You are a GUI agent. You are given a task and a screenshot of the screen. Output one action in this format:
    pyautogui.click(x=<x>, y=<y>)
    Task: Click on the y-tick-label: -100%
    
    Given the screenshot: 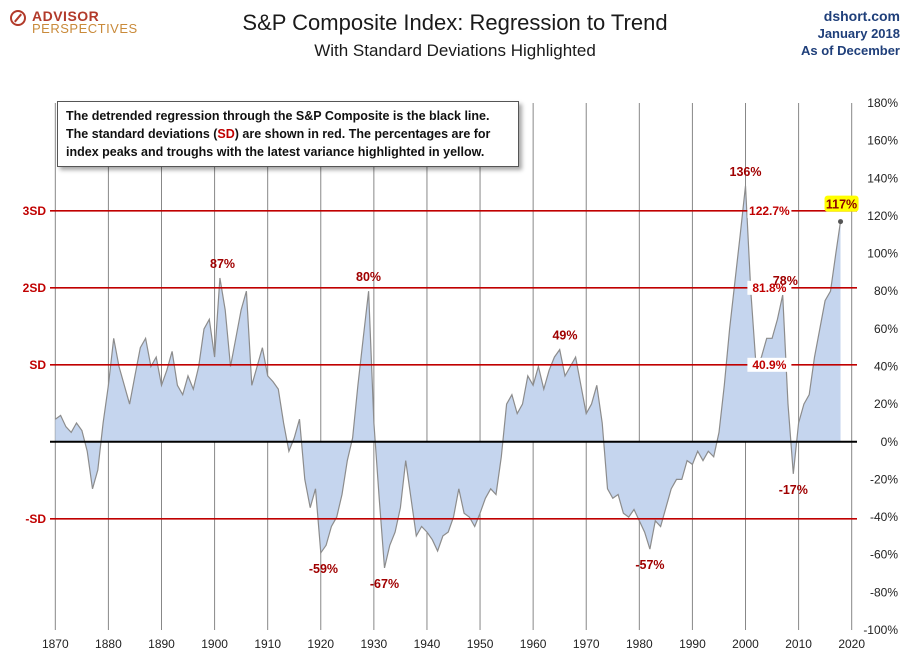 What is the action you would take?
    pyautogui.click(x=880, y=630)
    